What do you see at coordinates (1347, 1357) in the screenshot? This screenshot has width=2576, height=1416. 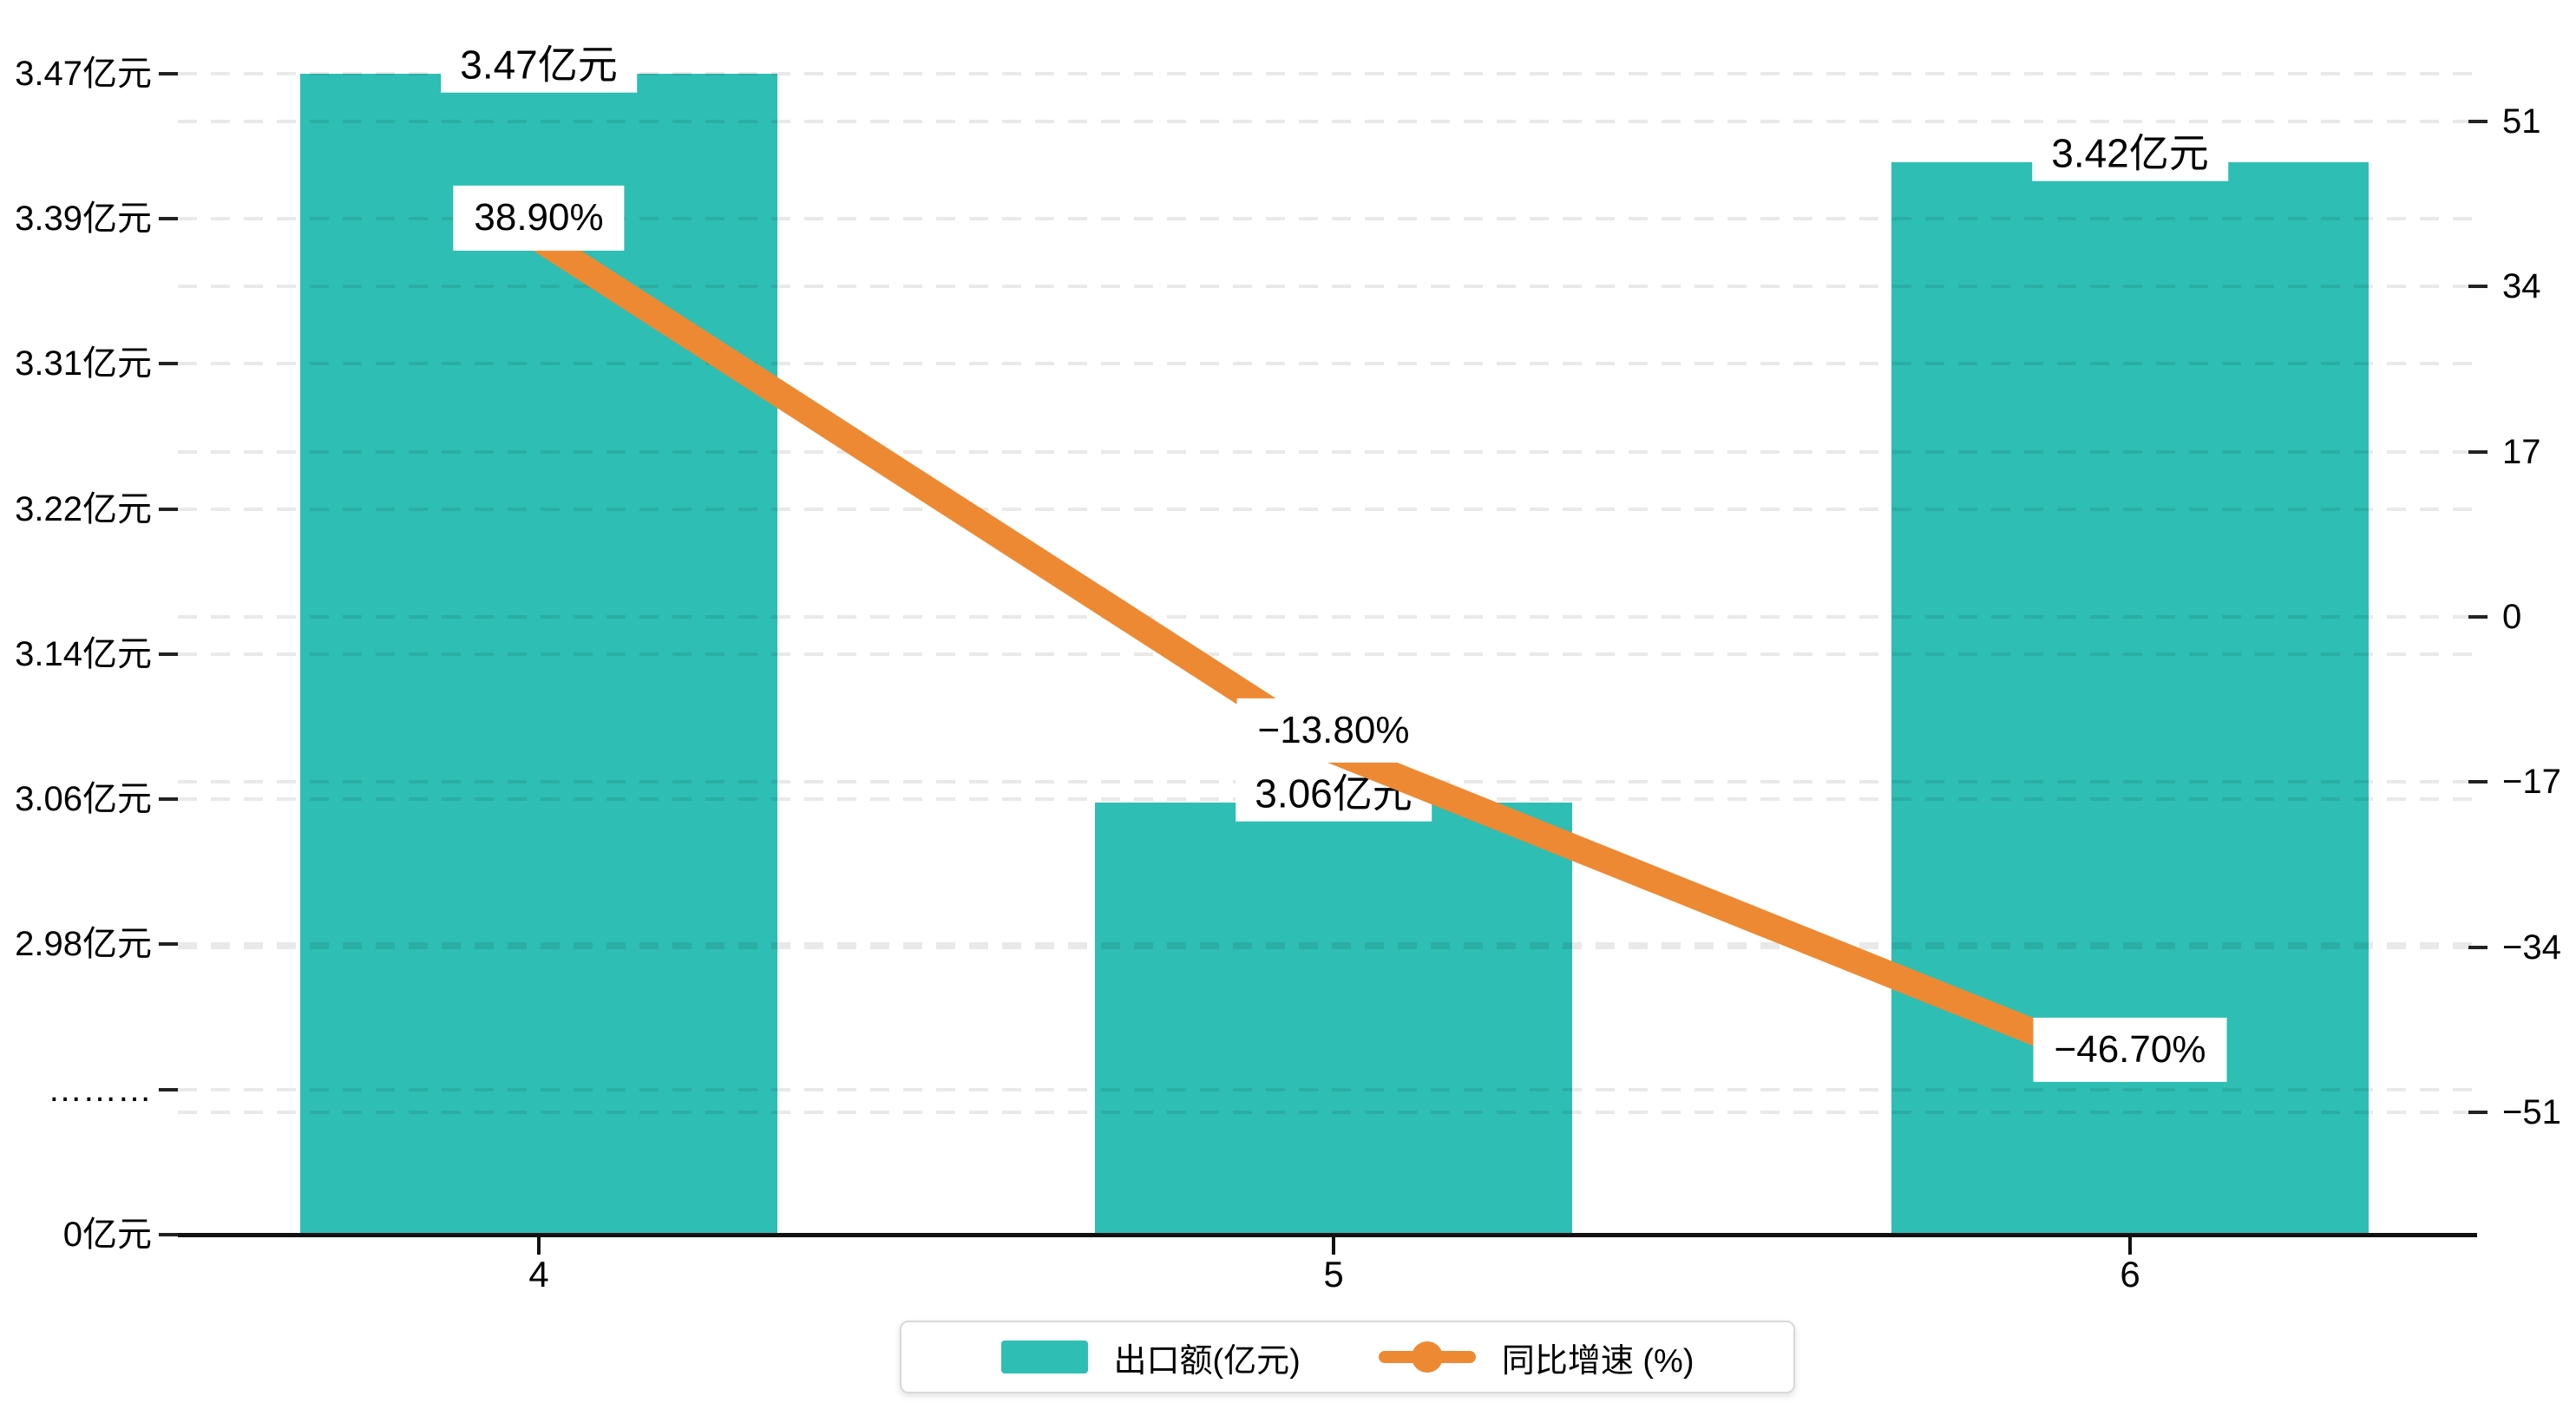 I see `legend: 出口额(亿元) 同比增速 (%)` at bounding box center [1347, 1357].